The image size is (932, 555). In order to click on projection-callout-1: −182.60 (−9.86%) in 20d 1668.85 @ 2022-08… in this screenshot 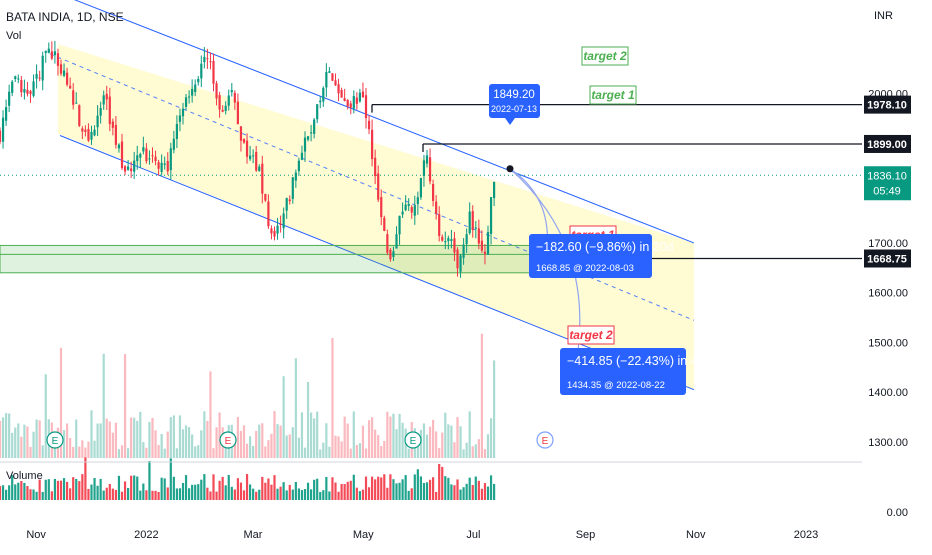, I will do `click(601, 256)`.